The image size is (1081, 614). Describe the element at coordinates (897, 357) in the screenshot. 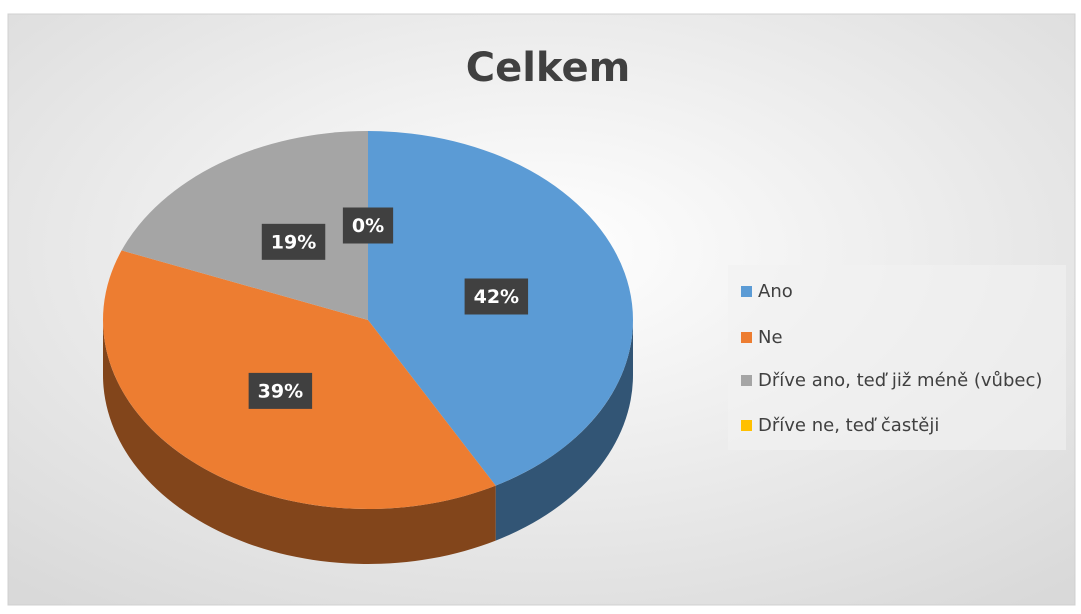

I see `legend-box` at that location.